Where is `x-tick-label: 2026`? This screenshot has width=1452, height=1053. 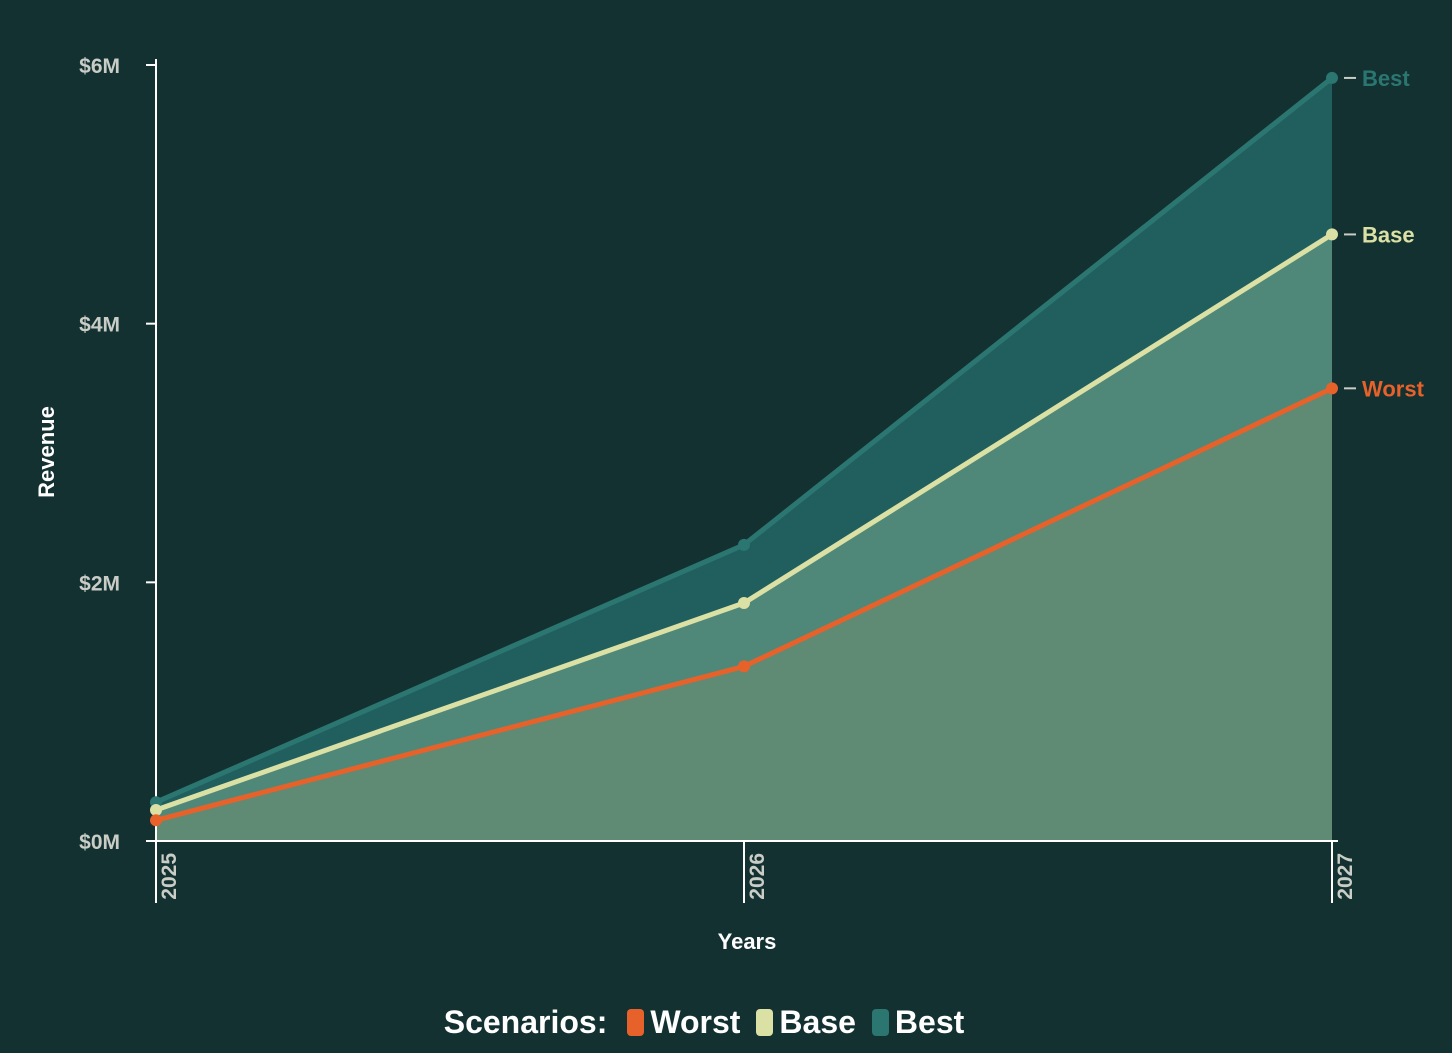
x-tick-label: 2026 is located at coordinates (757, 876).